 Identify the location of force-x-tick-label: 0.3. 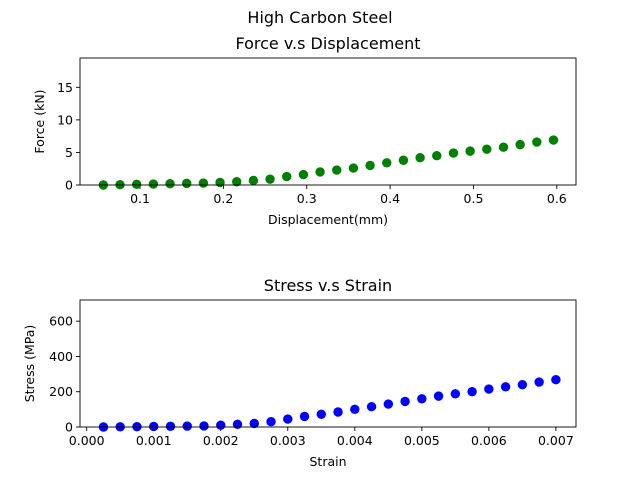
(307, 198).